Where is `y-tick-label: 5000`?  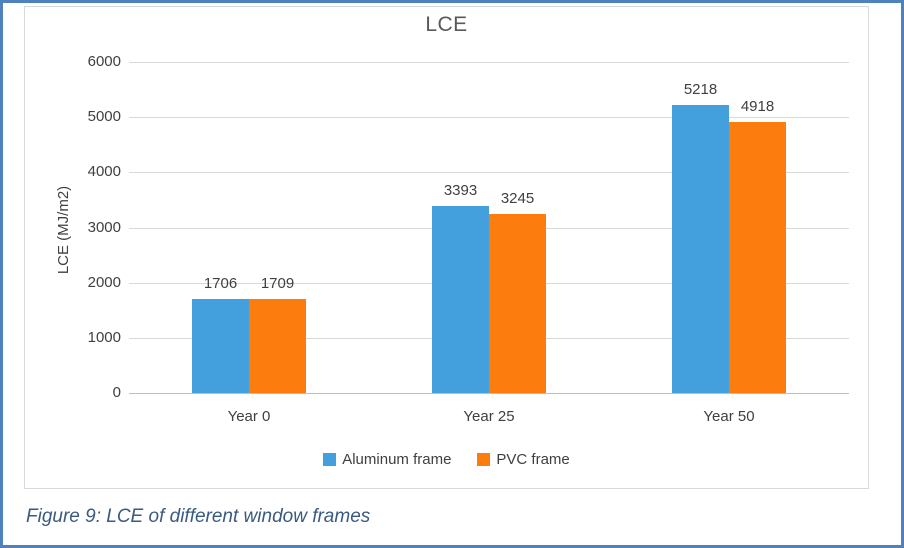
y-tick-label: 5000 is located at coordinates (104, 117).